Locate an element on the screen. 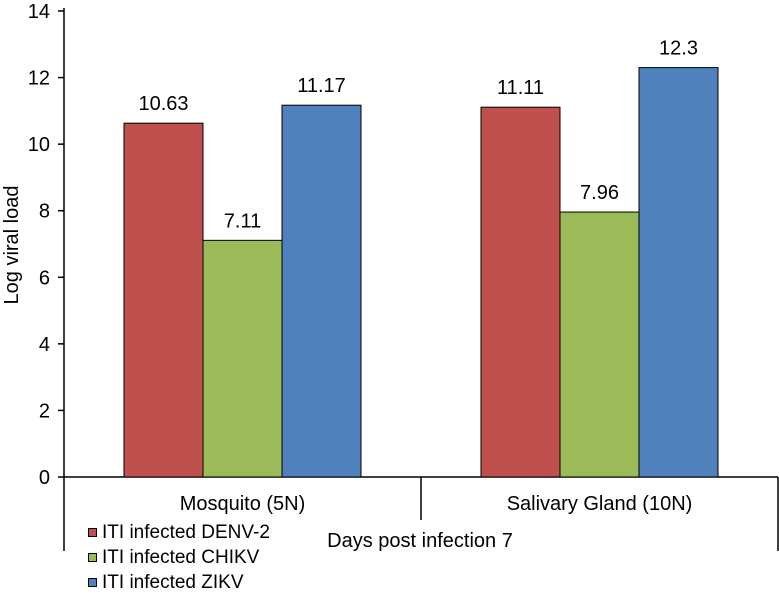  y-tick-label: 12 is located at coordinates (39, 79).